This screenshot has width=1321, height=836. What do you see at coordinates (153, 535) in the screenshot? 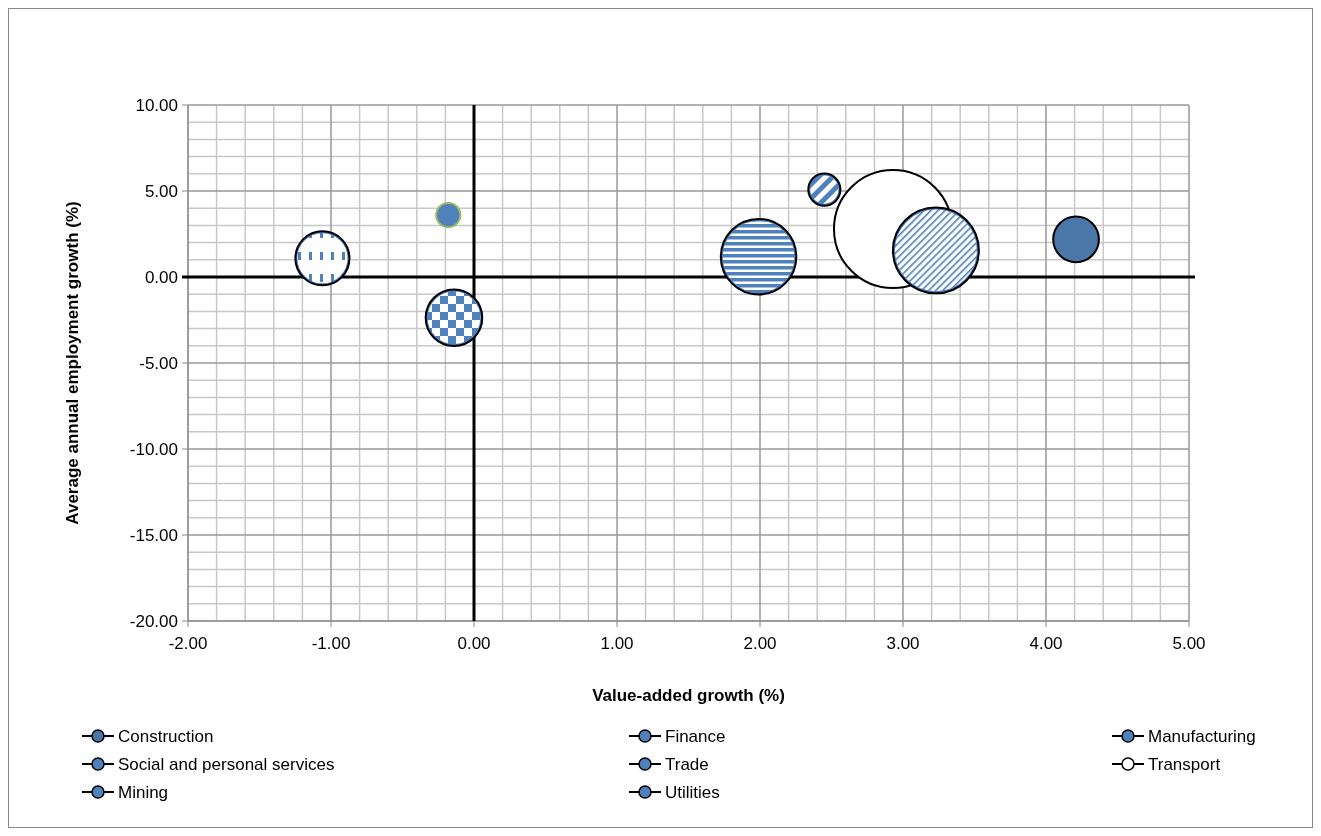
I see `y-tick-label: -15.00` at bounding box center [153, 535].